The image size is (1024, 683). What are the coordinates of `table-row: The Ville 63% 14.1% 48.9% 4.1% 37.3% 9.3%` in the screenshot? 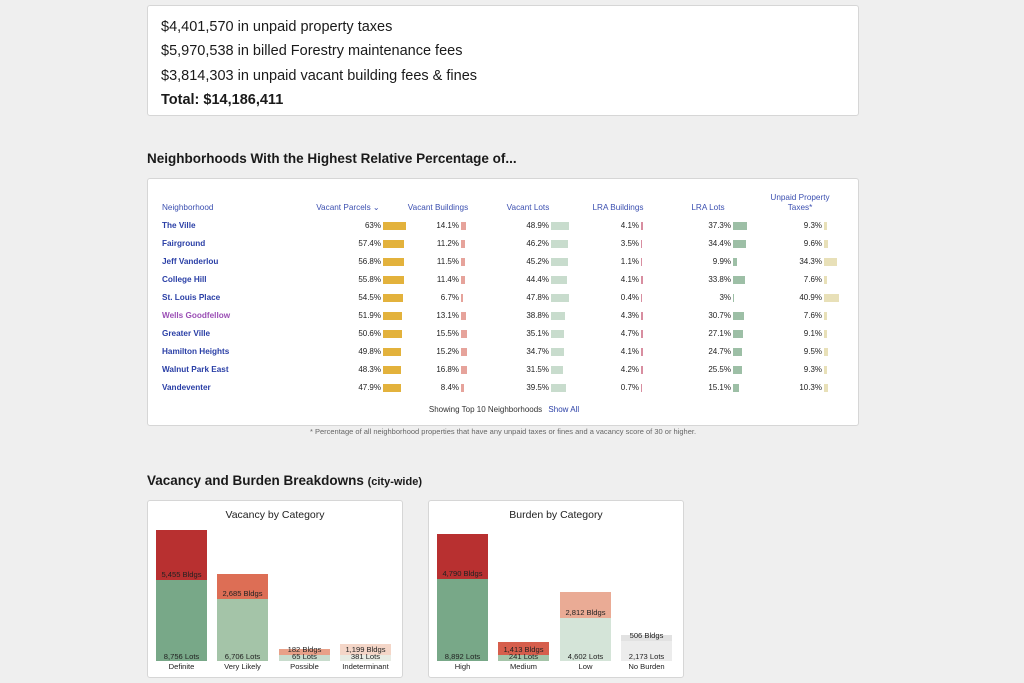 It's located at (504, 227).